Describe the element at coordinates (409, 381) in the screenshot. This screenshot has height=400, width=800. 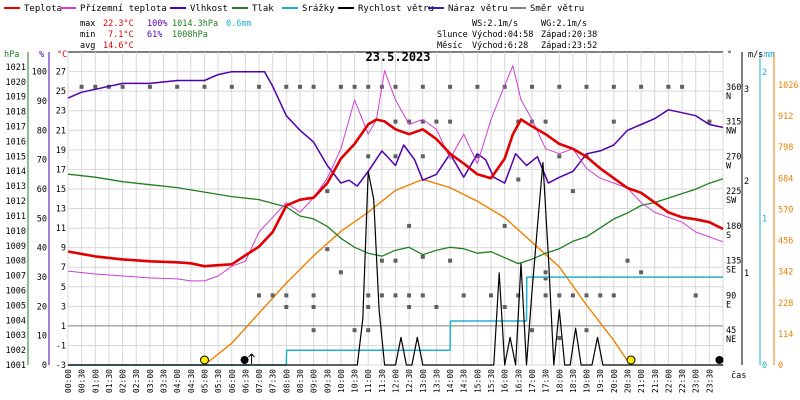
I see `tick-time: 12:30` at that location.